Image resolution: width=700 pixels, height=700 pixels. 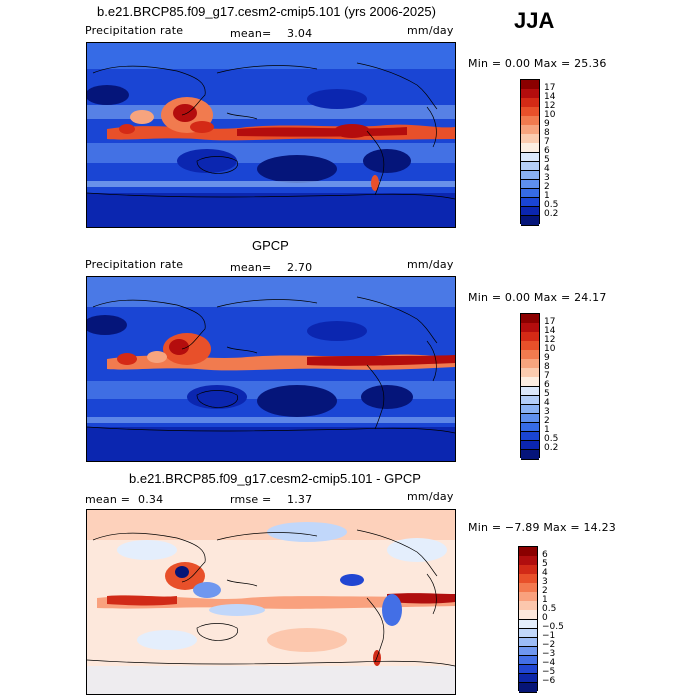 What do you see at coordinates (534, 20) in the screenshot?
I see `season-label: JJA` at bounding box center [534, 20].